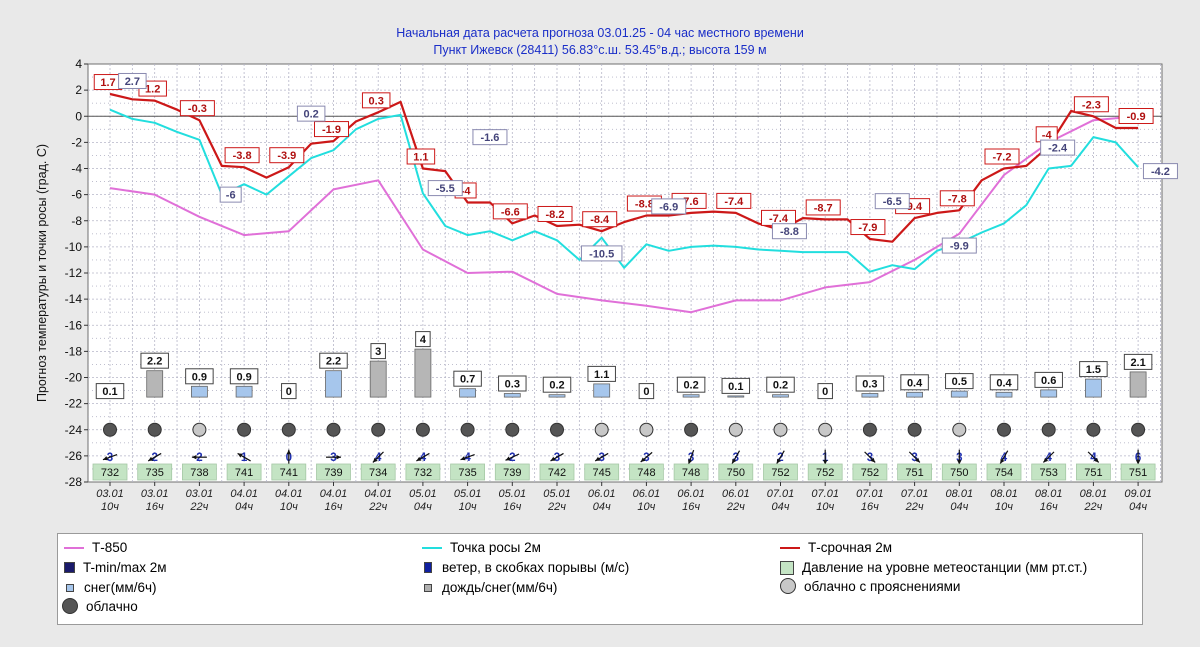 The image size is (1200, 647). I want to click on dew-value-label-text: 0.2, so click(311, 115).